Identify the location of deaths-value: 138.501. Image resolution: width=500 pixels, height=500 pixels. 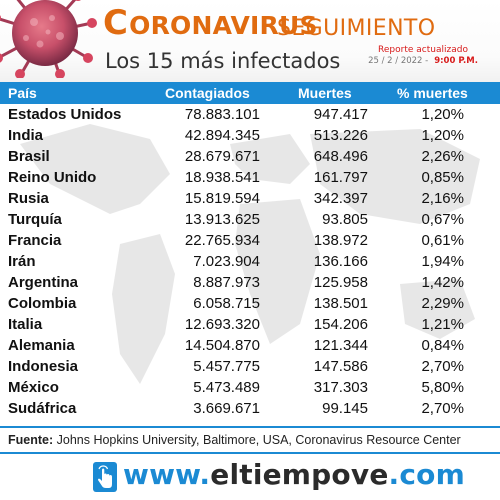
(340, 303).